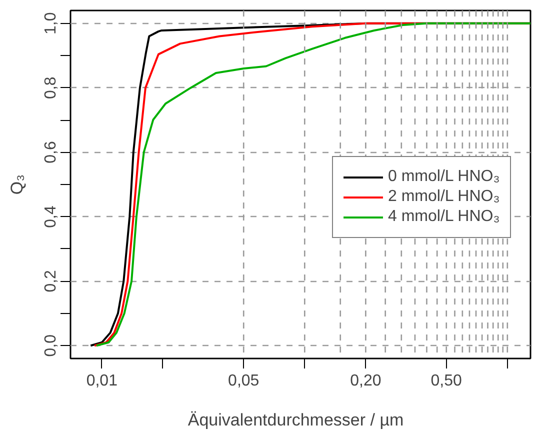  I want to click on y-axis-title: Q₃, so click(17, 184).